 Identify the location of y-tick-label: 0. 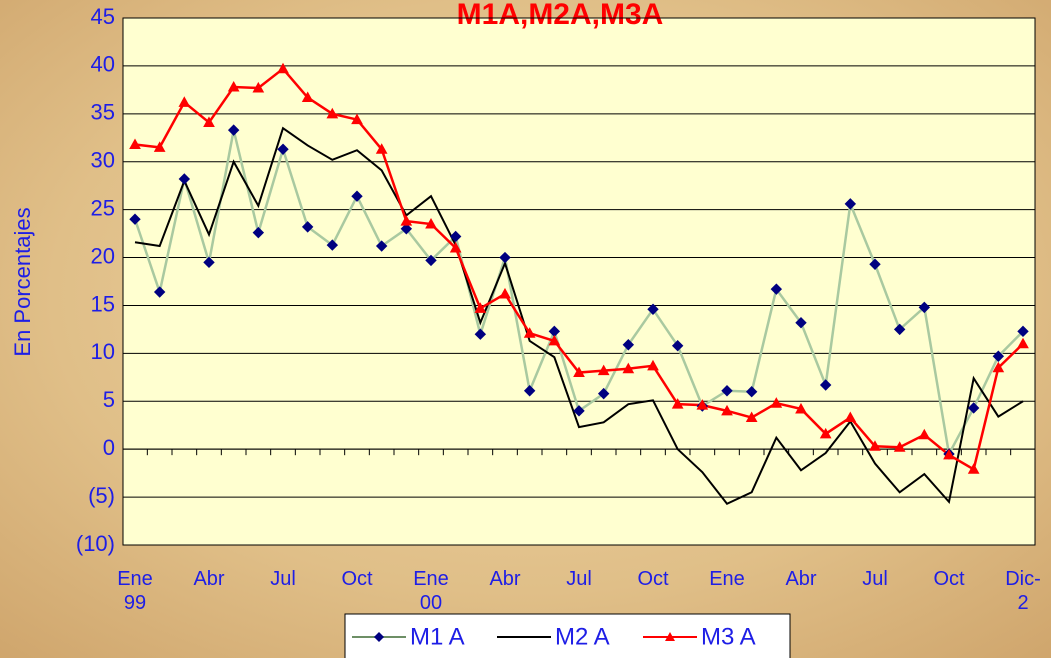
(109, 447).